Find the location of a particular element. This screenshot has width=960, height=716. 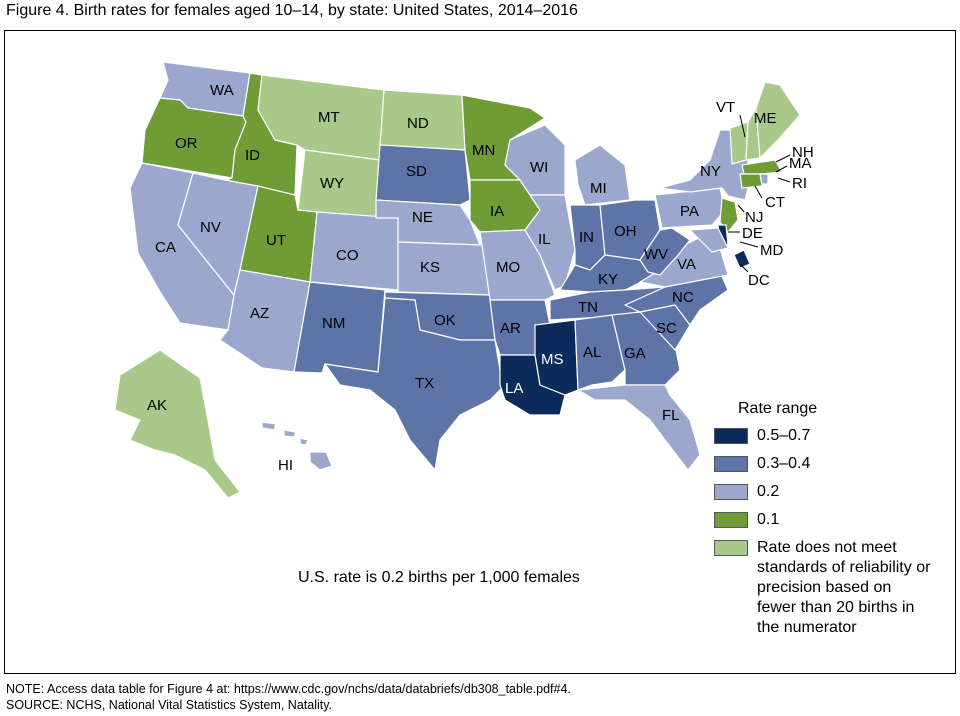

state-dc is located at coordinates (742, 259).